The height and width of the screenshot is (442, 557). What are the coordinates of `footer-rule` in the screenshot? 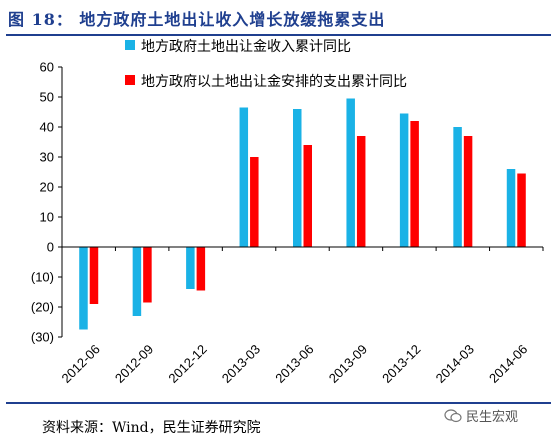 It's located at (278, 403).